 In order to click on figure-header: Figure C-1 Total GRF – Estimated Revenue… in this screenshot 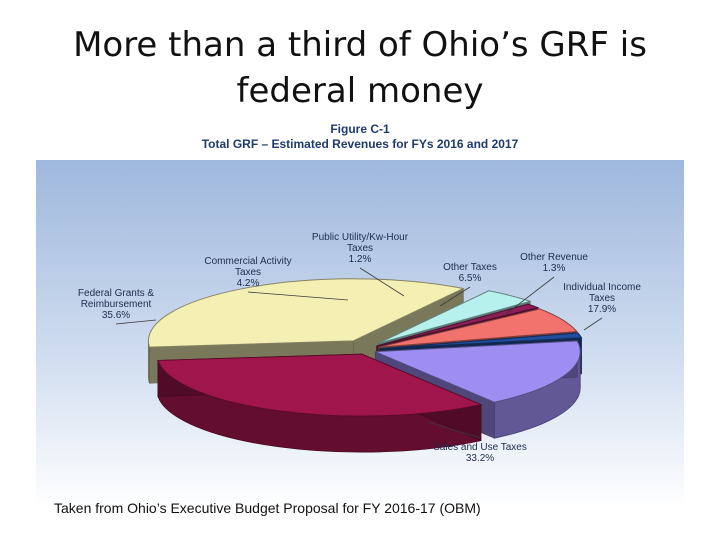, I will do `click(360, 137)`.